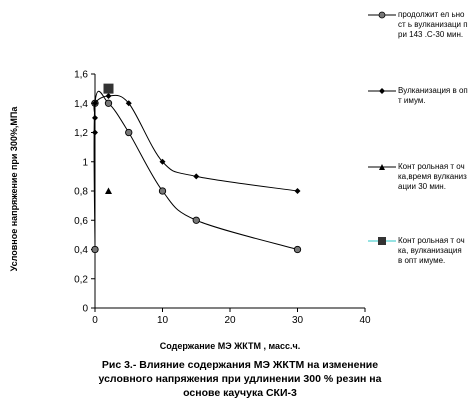  What do you see at coordinates (81, 75) in the screenshot?
I see `y-tick-label: 1,6` at bounding box center [81, 75].